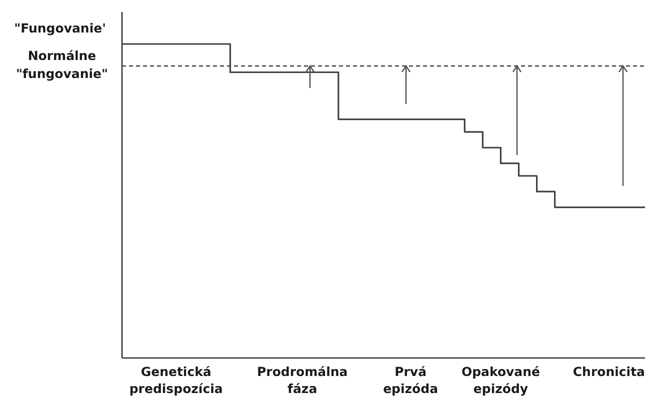 Image resolution: width=648 pixels, height=401 pixels. What do you see at coordinates (608, 372) in the screenshot?
I see `x-tick-label: Chronicita` at bounding box center [608, 372].